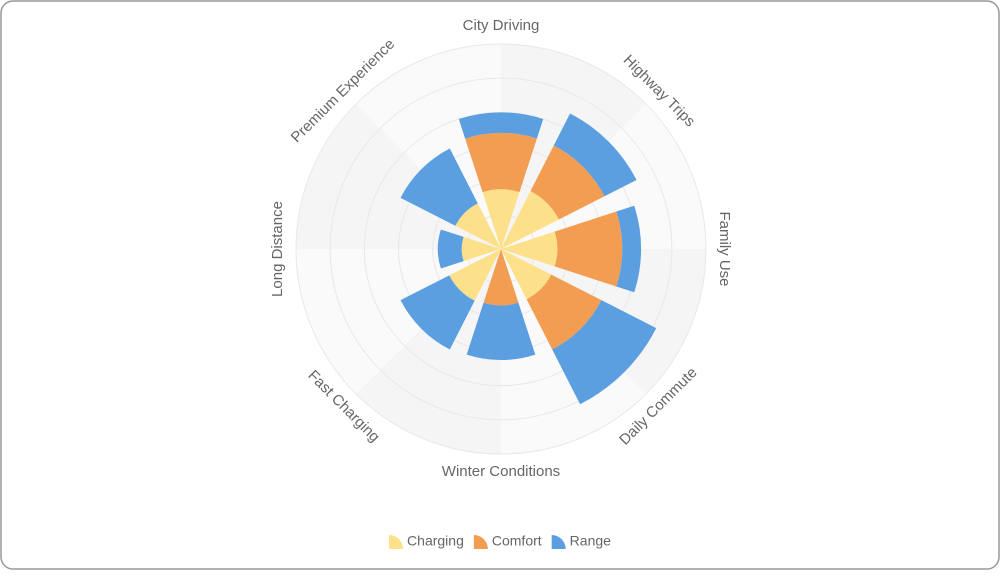  I want to click on plot-area, so click(528, 258).